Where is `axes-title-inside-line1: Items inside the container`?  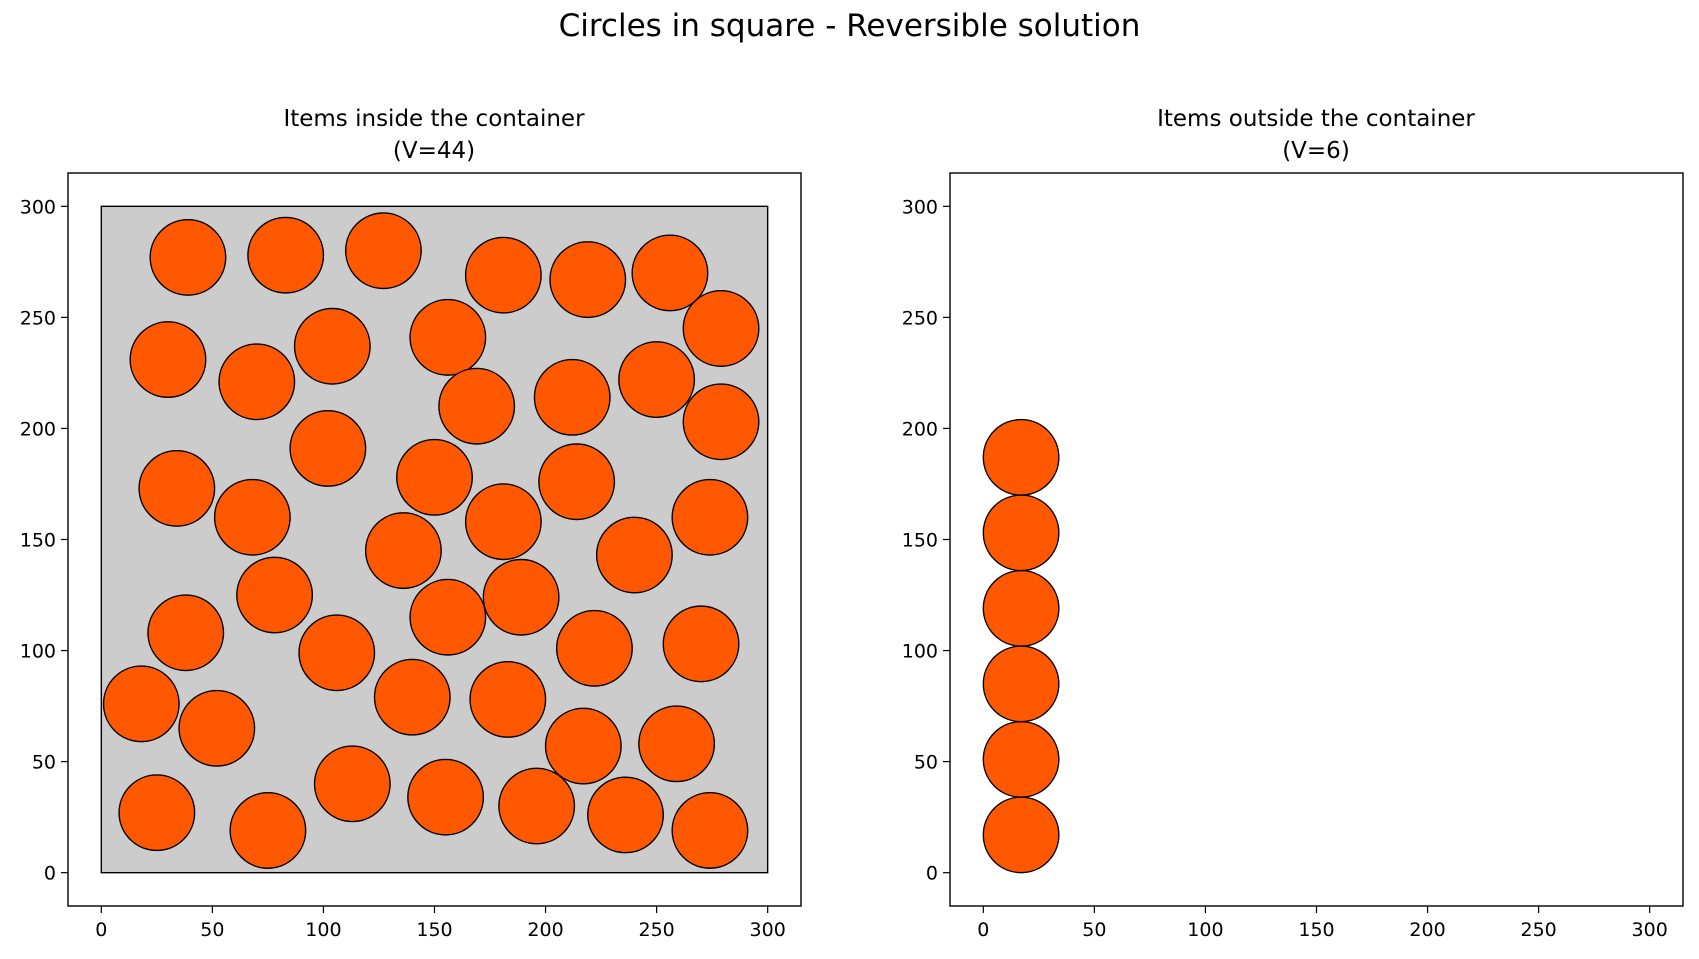
axes-title-inside-line1: Items inside the container is located at coordinates (434, 119).